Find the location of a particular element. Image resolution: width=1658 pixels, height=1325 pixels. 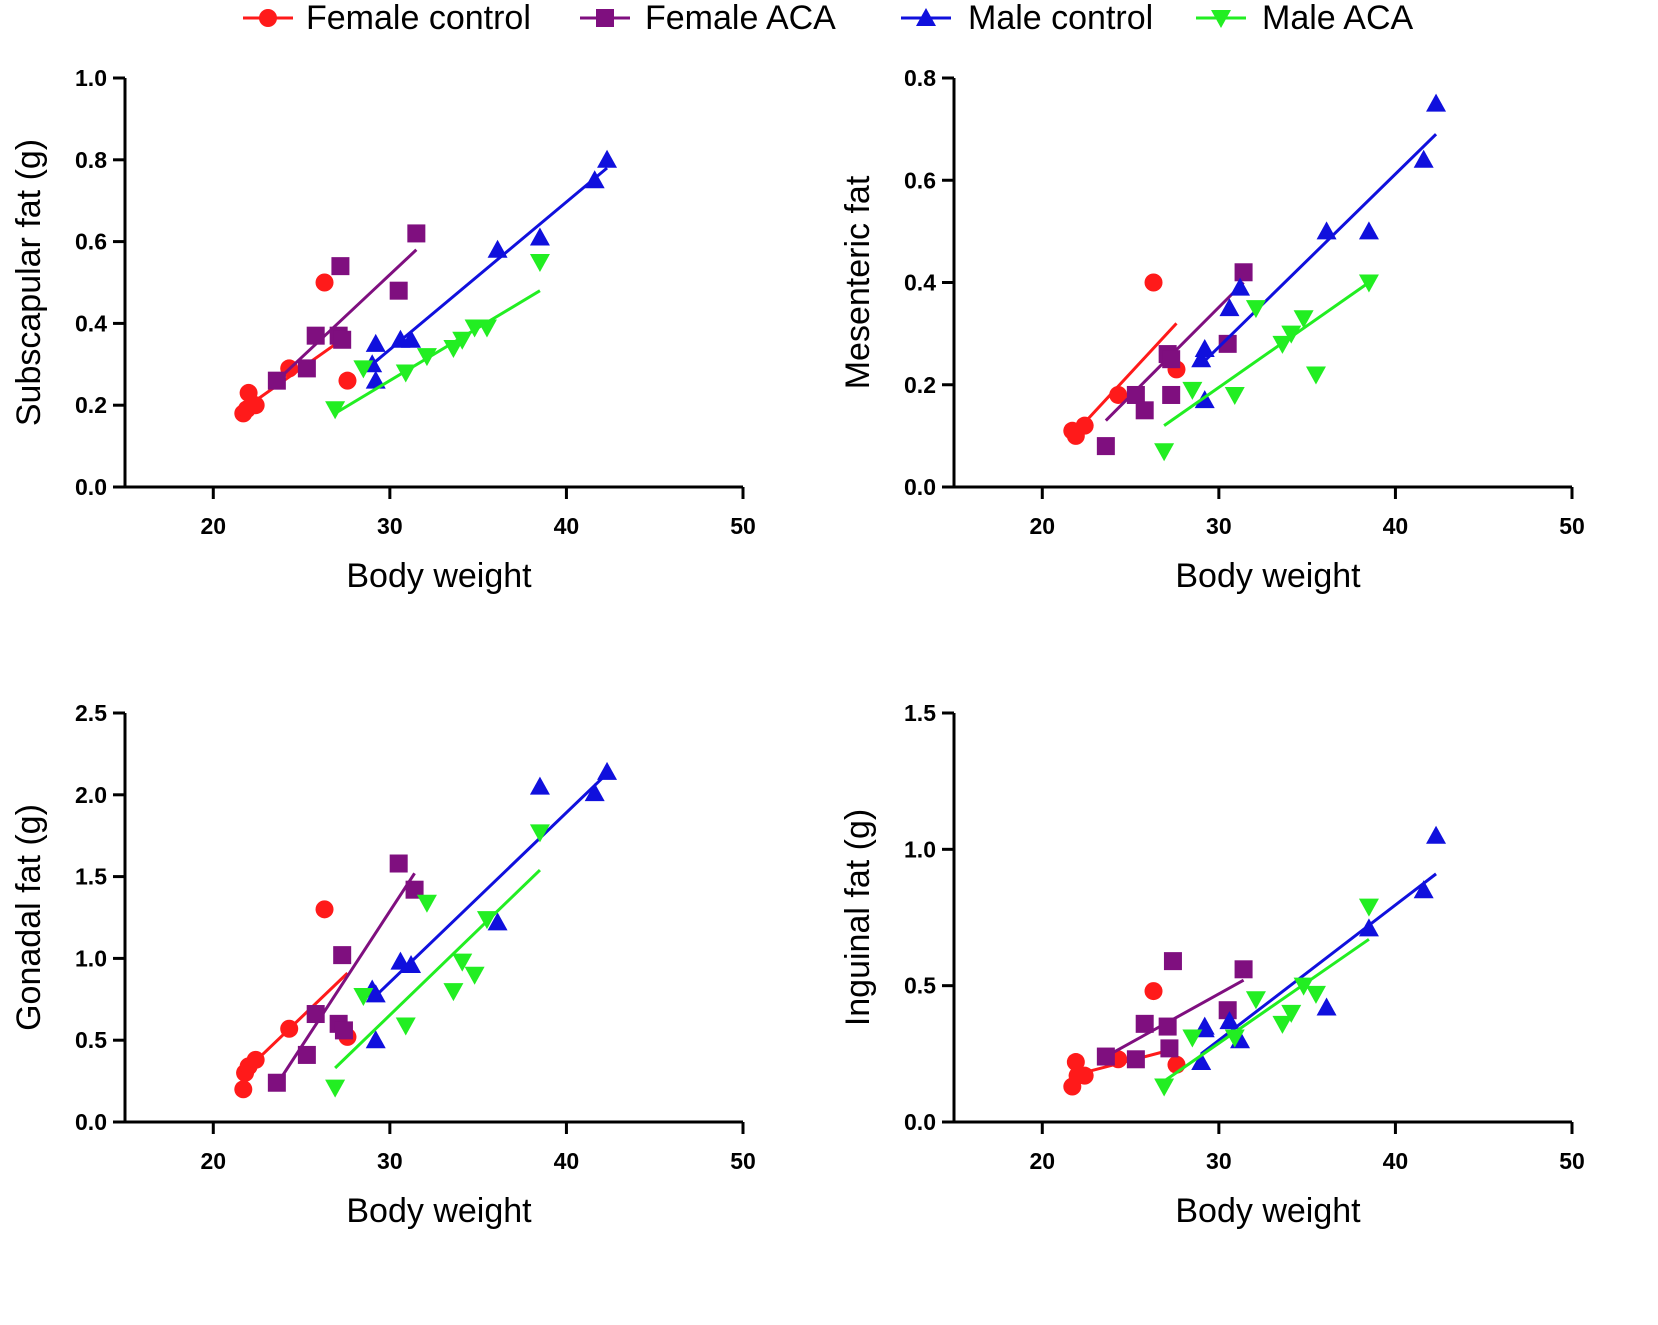

y-tick-label: 0.6 is located at coordinates (91, 242).